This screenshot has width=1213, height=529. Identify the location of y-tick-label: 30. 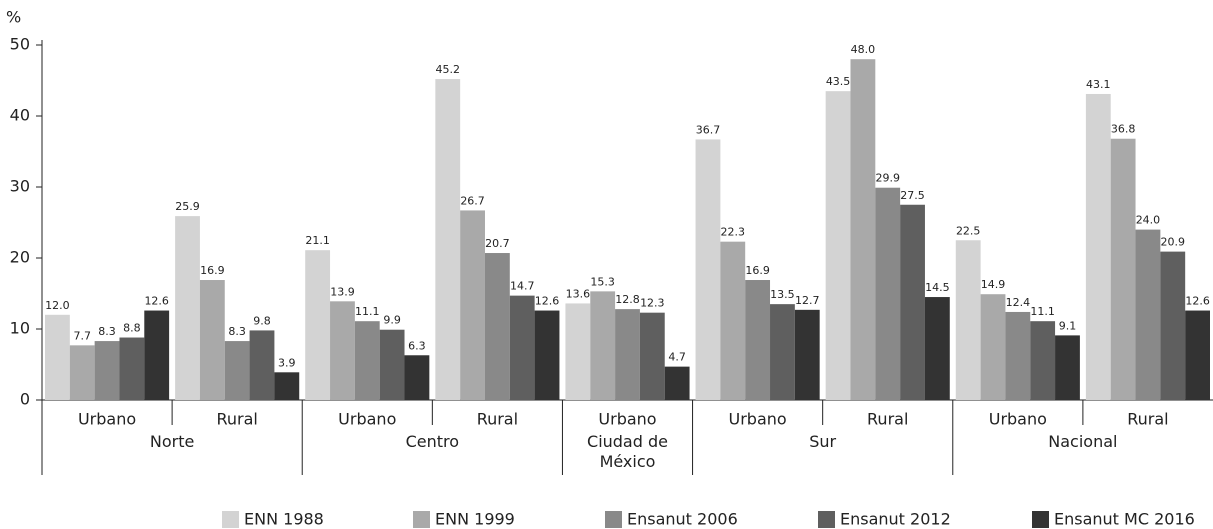
(20, 186).